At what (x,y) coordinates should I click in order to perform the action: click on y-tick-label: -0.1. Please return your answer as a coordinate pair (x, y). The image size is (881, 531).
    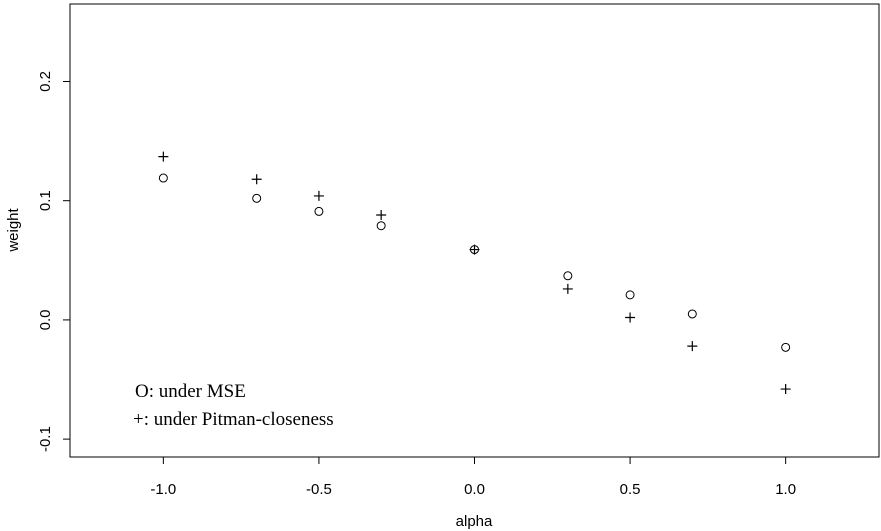
    Looking at the image, I should click on (45, 439).